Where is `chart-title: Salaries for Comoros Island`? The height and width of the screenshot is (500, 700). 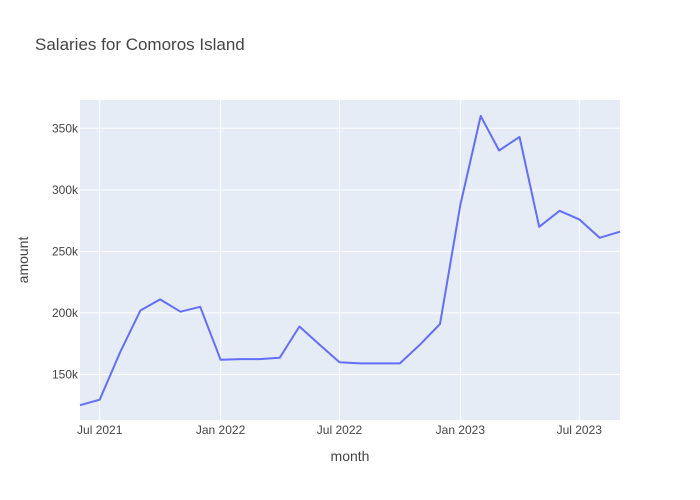
chart-title: Salaries for Comoros Island is located at coordinates (140, 44).